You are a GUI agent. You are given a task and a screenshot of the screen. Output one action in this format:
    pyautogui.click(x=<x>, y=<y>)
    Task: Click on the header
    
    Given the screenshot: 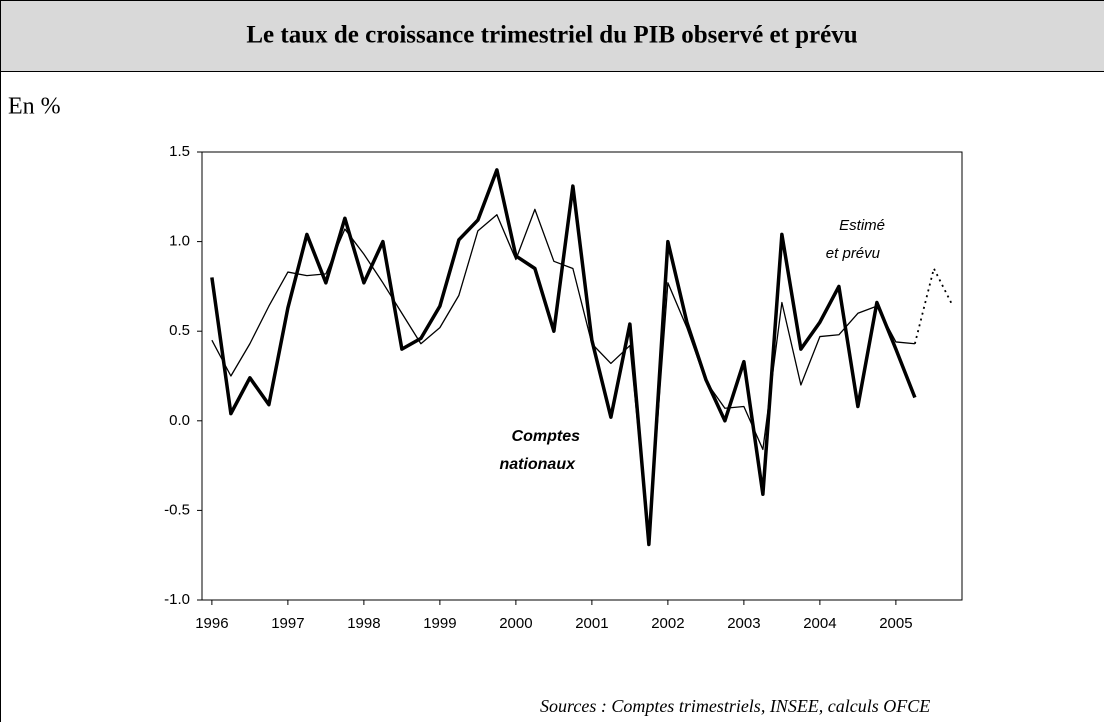 What is the action you would take?
    pyautogui.click(x=552, y=36)
    